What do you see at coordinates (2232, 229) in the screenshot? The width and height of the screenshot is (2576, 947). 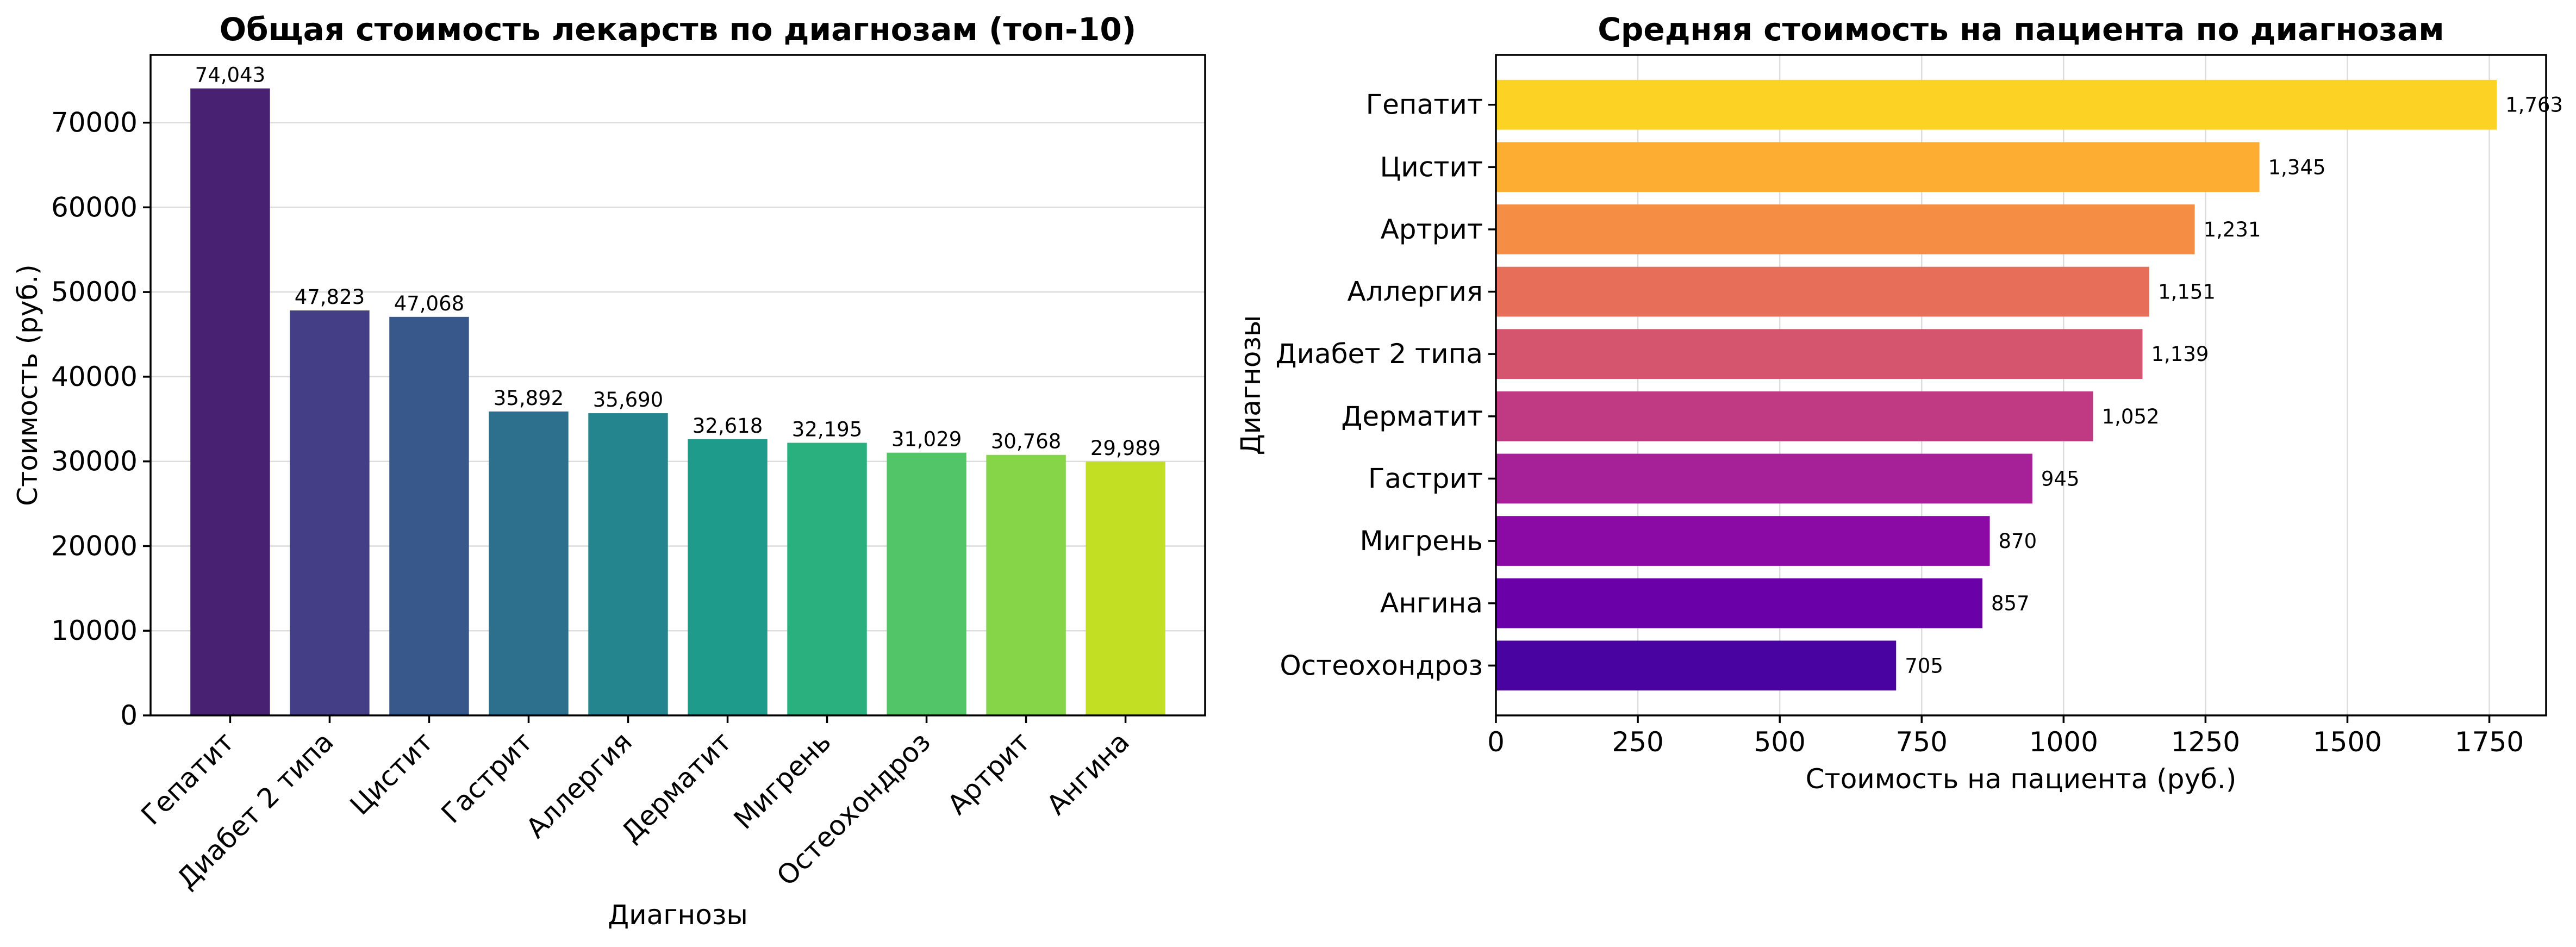 I see `right-bar-value-label: 1,231` at bounding box center [2232, 229].